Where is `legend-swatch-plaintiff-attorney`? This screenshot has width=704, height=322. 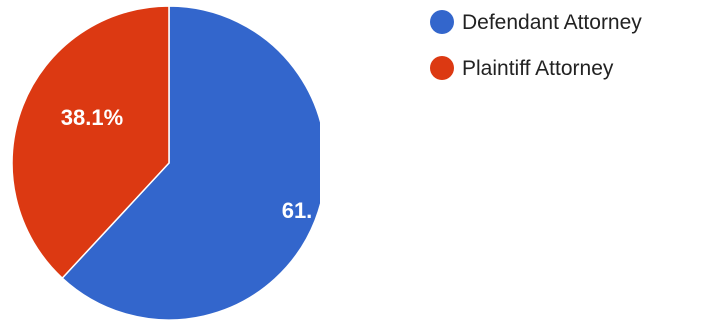 legend-swatch-plaintiff-attorney is located at coordinates (442, 68).